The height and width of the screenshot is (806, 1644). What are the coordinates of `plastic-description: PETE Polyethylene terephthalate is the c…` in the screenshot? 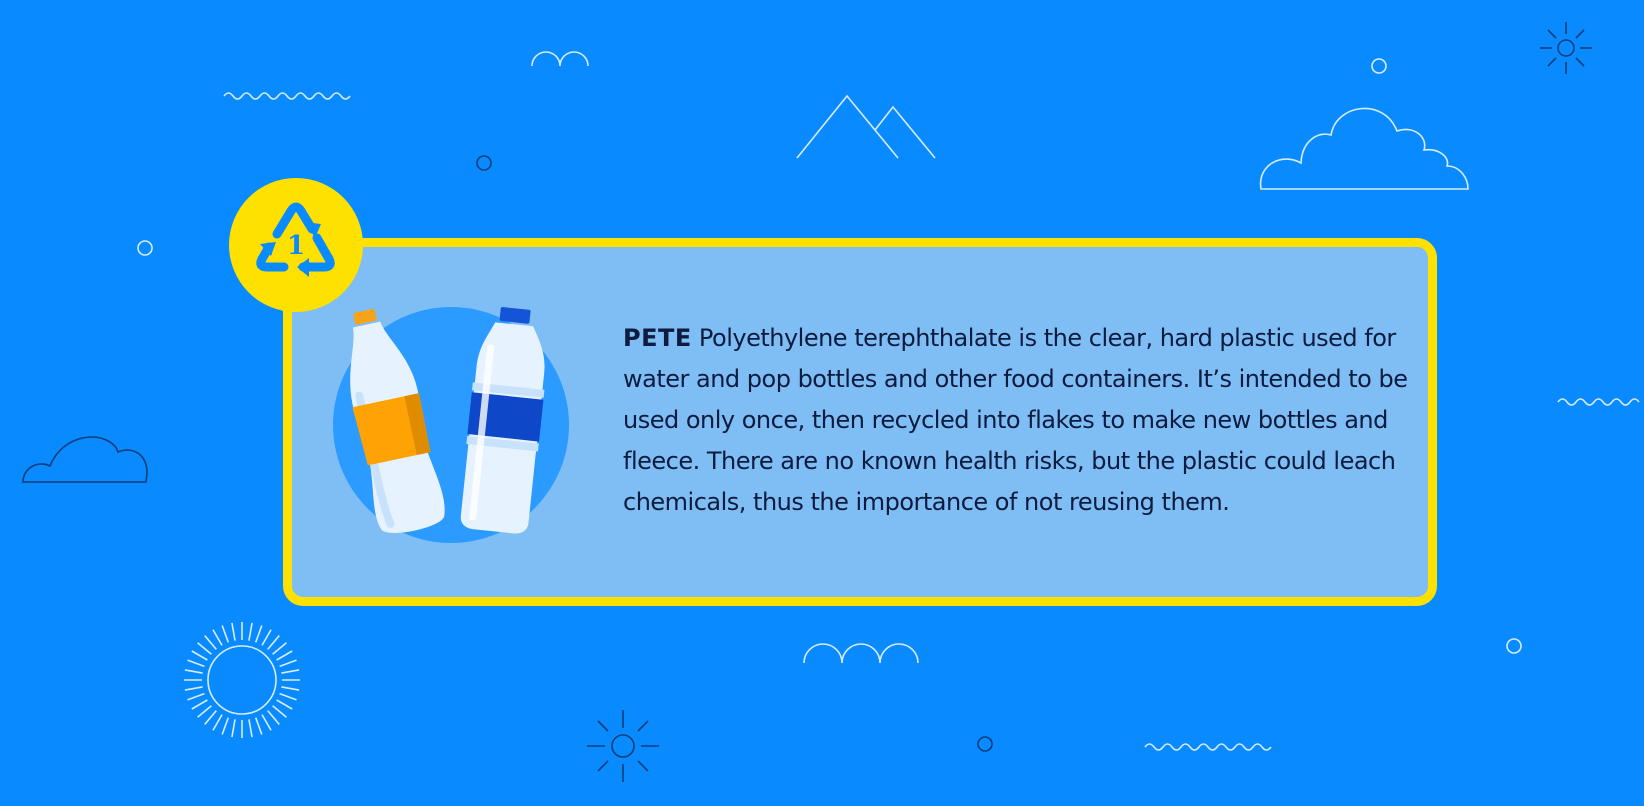 It's located at (1018, 420).